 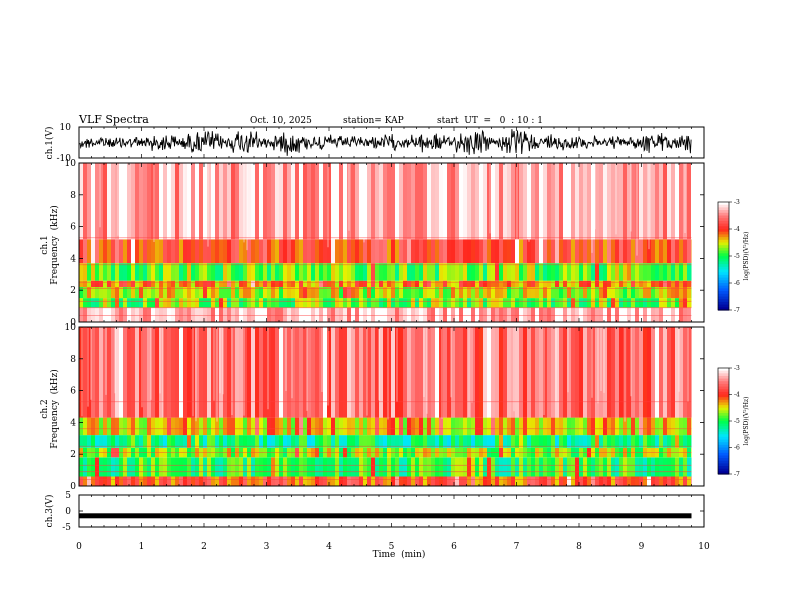 What do you see at coordinates (64, 159) in the screenshot?
I see `ch1-waveform-ytick-label: -10` at bounding box center [64, 159].